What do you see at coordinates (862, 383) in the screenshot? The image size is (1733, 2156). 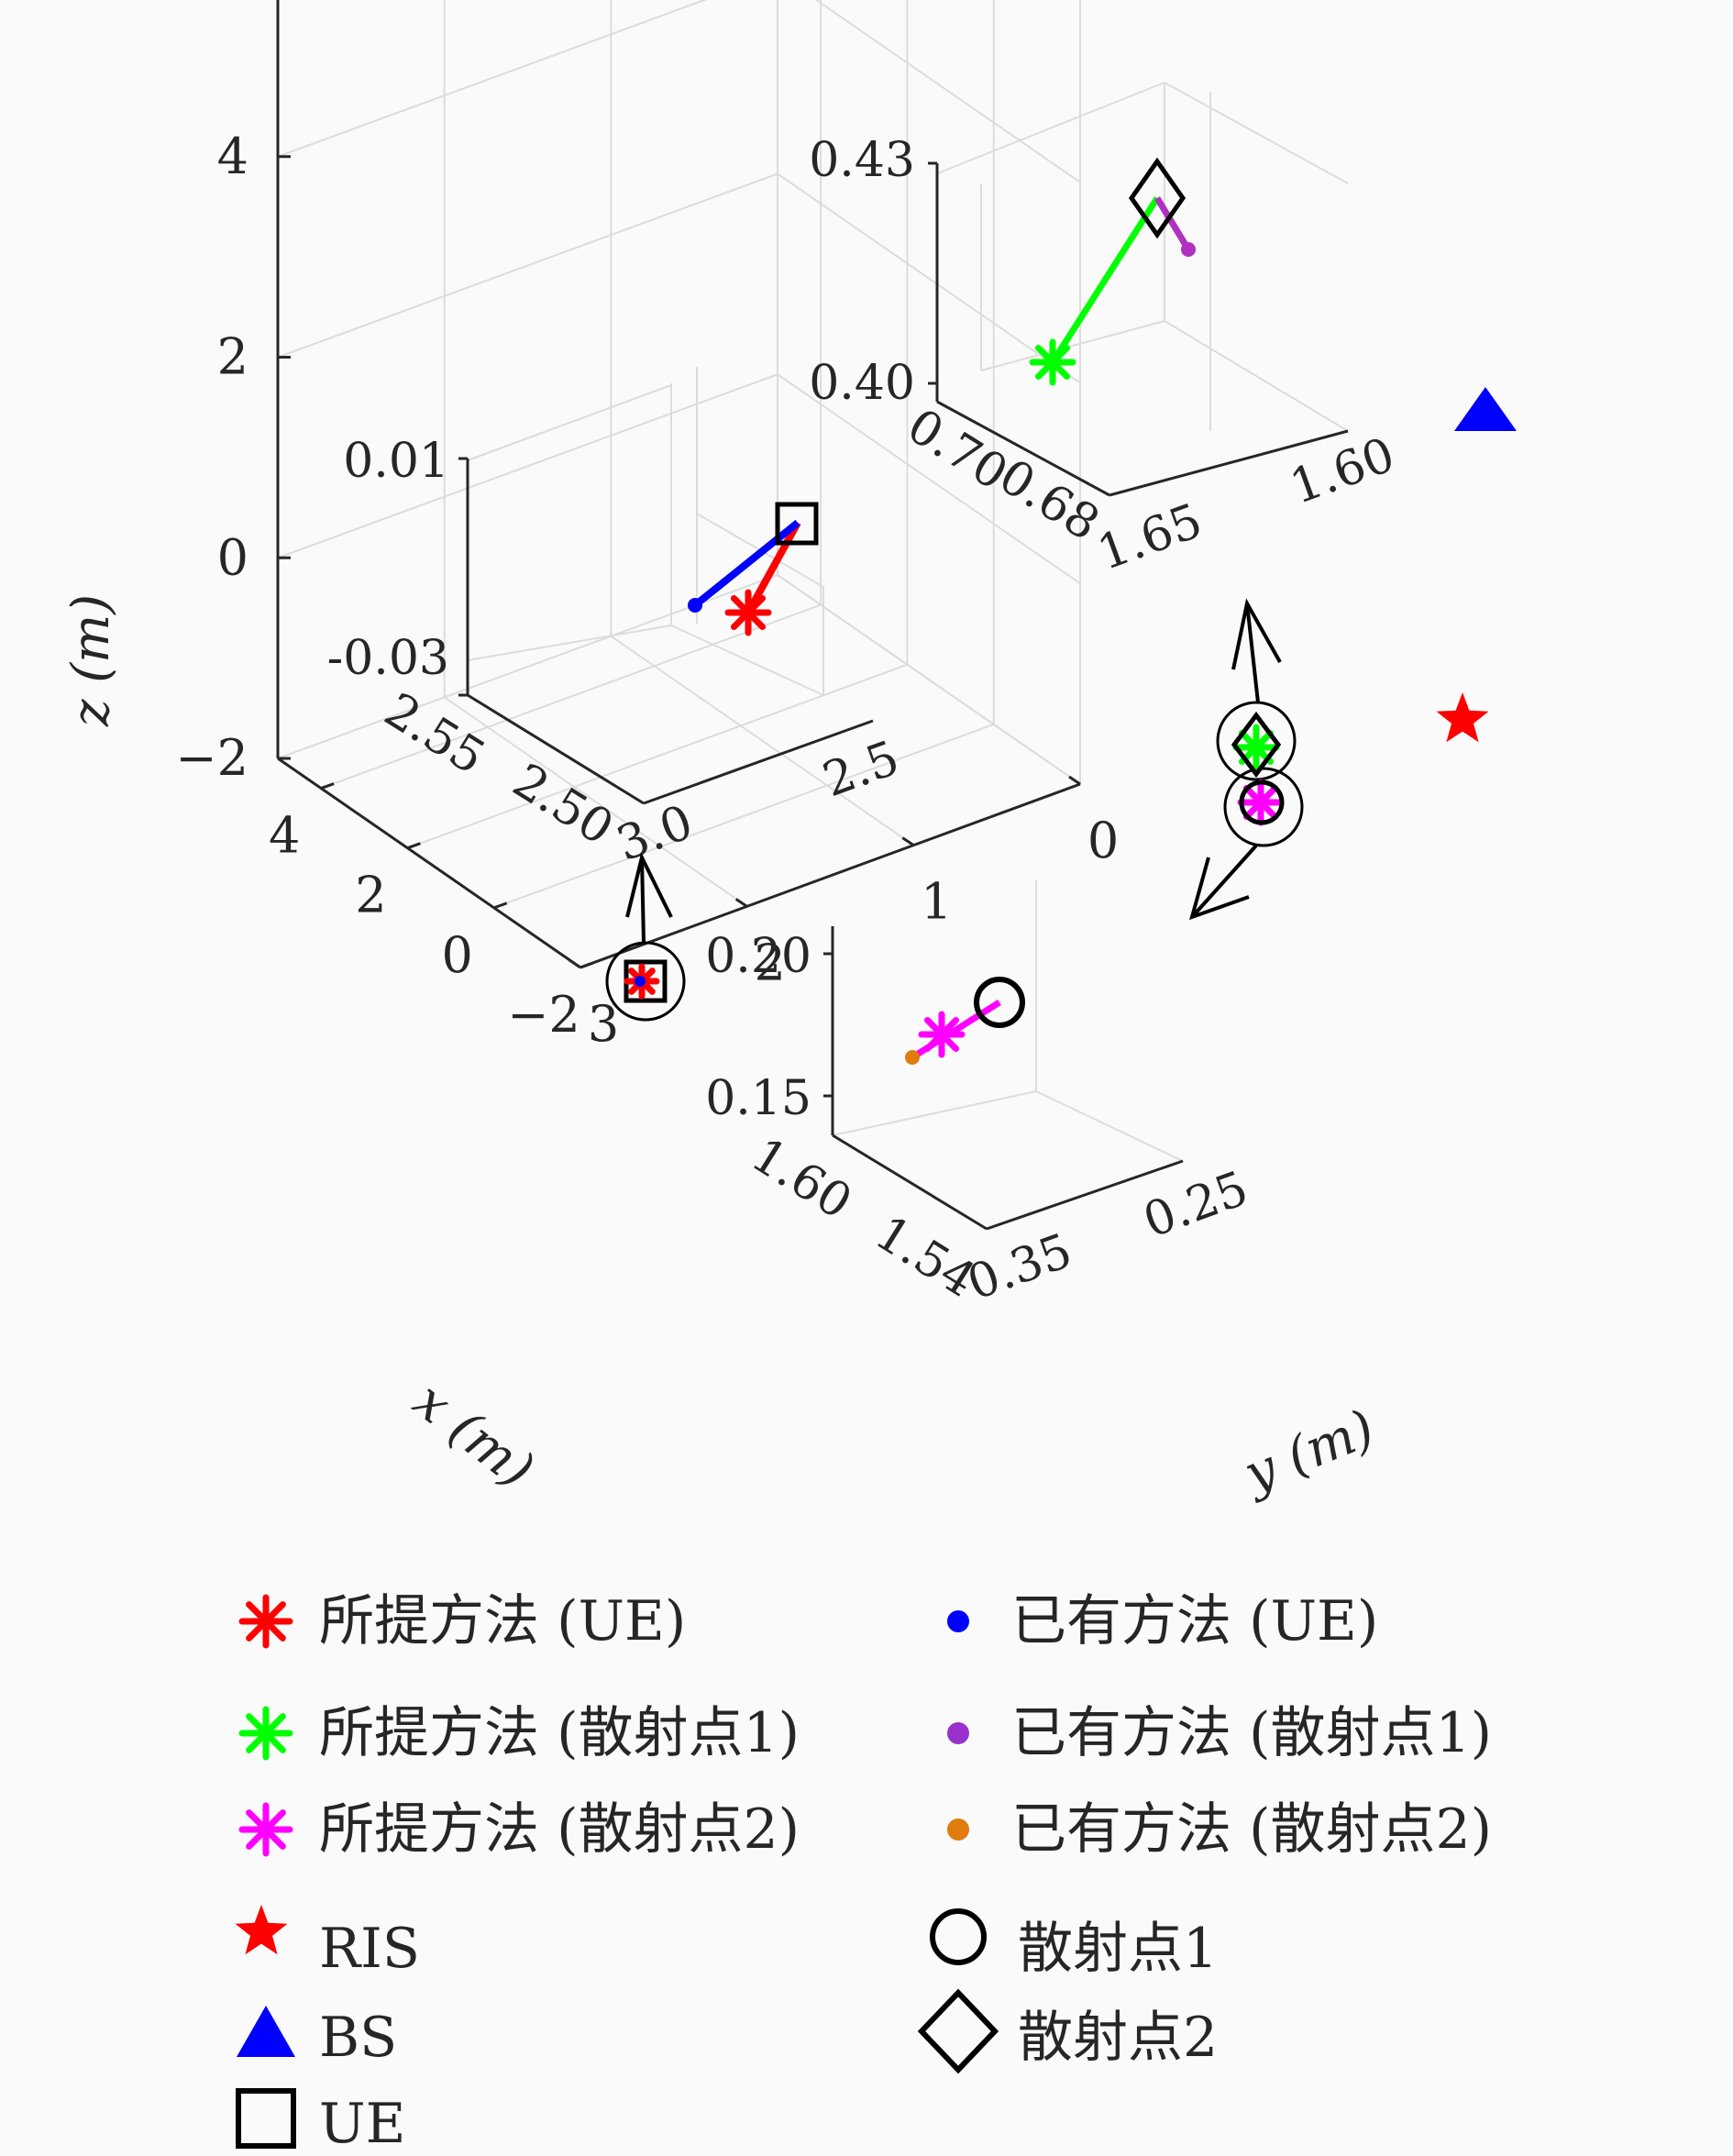 I see `inset-s2-ztick-0: 0.40` at bounding box center [862, 383].